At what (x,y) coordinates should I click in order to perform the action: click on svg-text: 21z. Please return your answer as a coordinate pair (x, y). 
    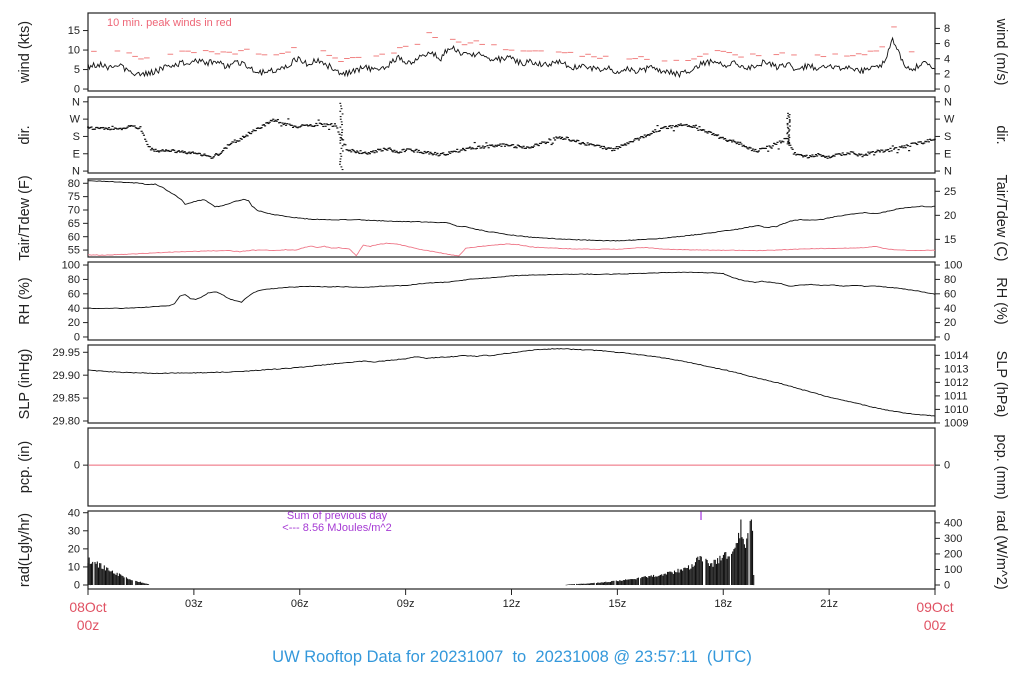
    Looking at the image, I should click on (829, 604).